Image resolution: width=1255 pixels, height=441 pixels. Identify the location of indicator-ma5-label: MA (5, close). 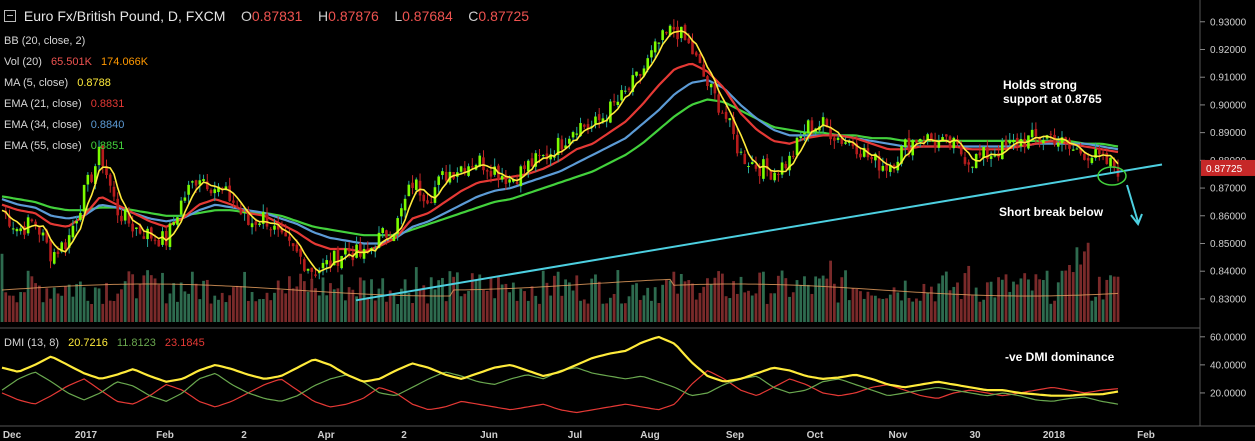
(36, 83).